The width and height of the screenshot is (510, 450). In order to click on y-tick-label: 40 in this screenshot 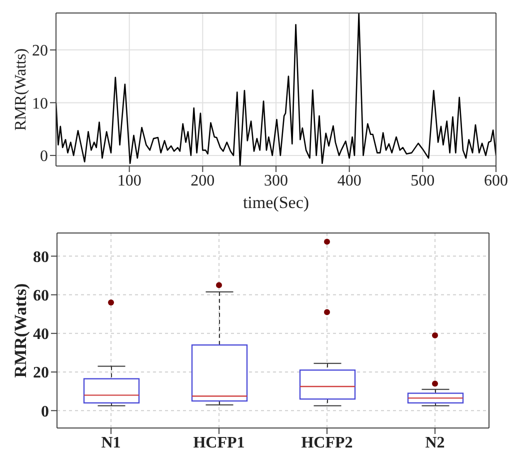, I will do `click(41, 335)`.